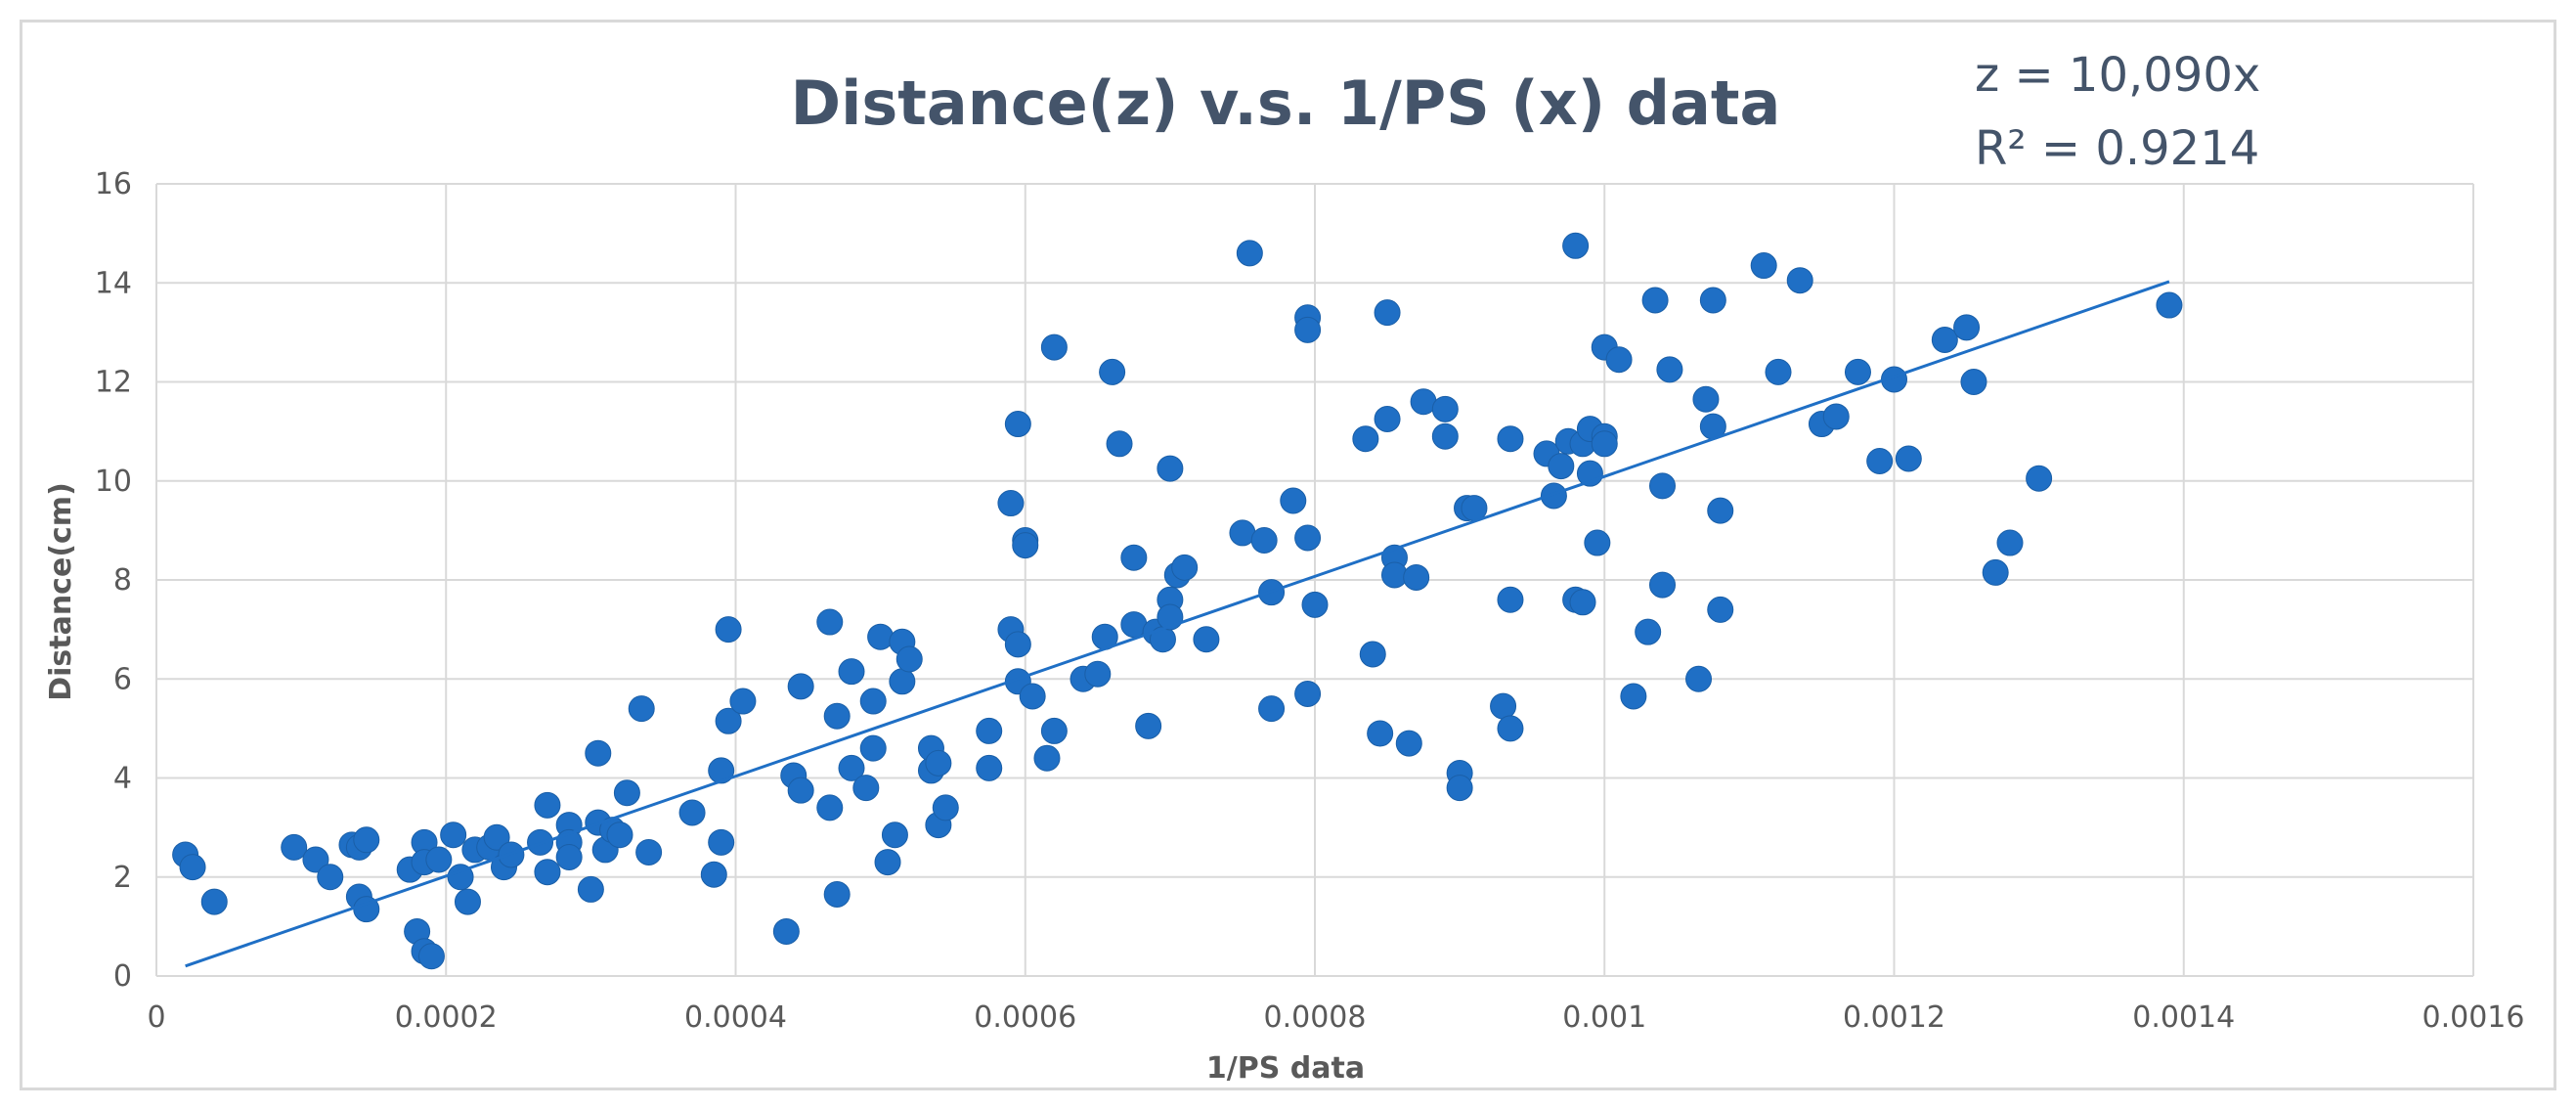  Describe the element at coordinates (122, 779) in the screenshot. I see `y-tick-label: 4` at that location.